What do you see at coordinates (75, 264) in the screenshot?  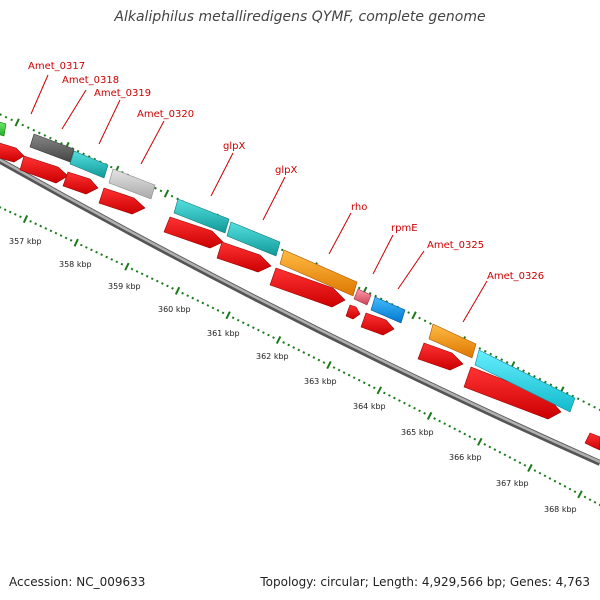 I see `kbp-label: 358 kbp` at bounding box center [75, 264].